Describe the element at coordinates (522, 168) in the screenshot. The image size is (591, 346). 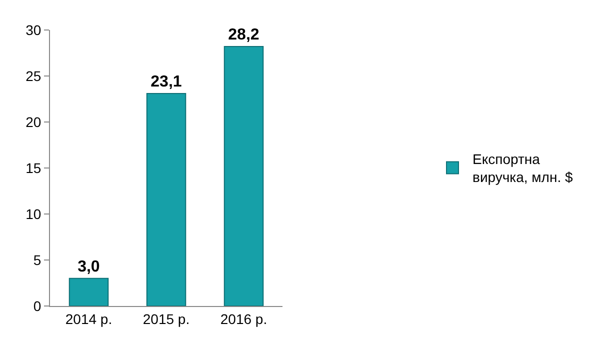
I see `legend-label: Експортна виручка, млн. $` at that location.